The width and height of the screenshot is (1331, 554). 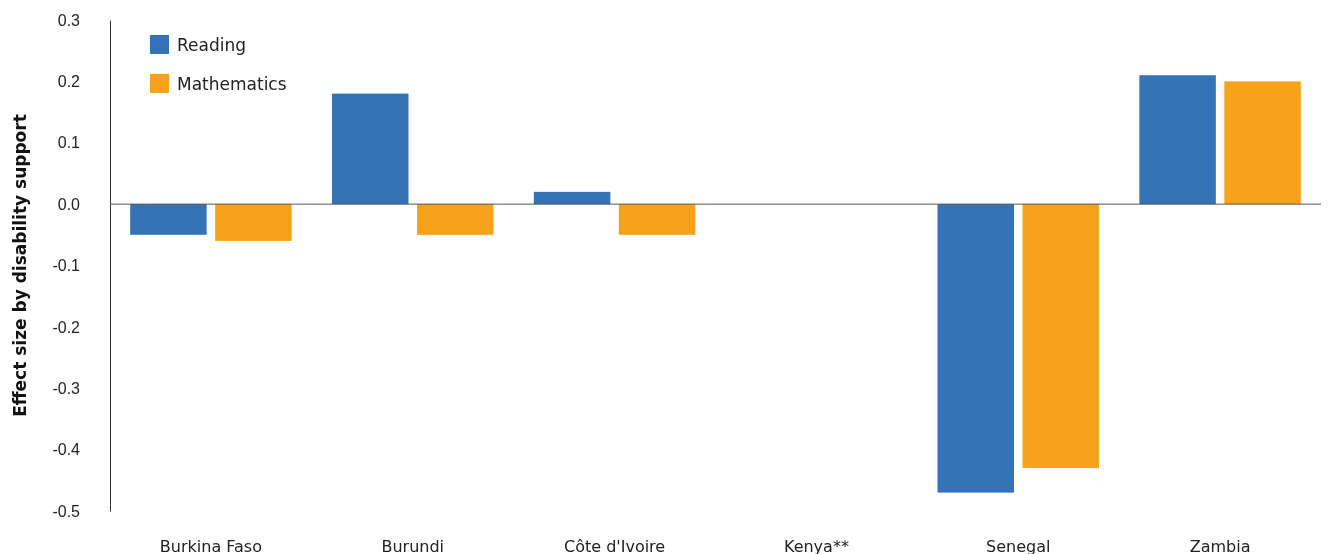 What do you see at coordinates (66, 450) in the screenshot?
I see `y-tick-label: -0.4` at bounding box center [66, 450].